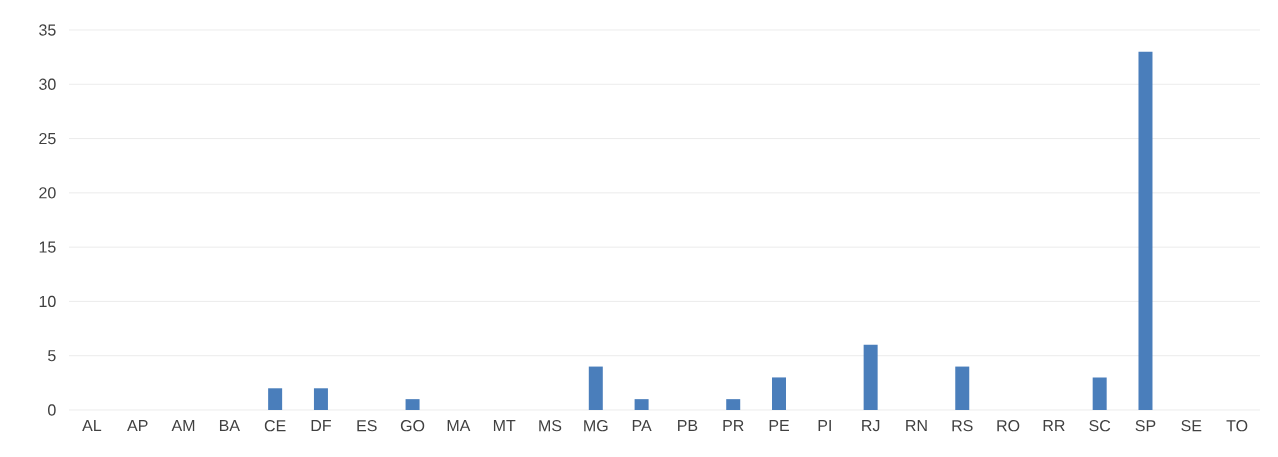 This screenshot has height=457, width=1278. Describe the element at coordinates (1054, 426) in the screenshot. I see `x-tick-label: RR` at that location.